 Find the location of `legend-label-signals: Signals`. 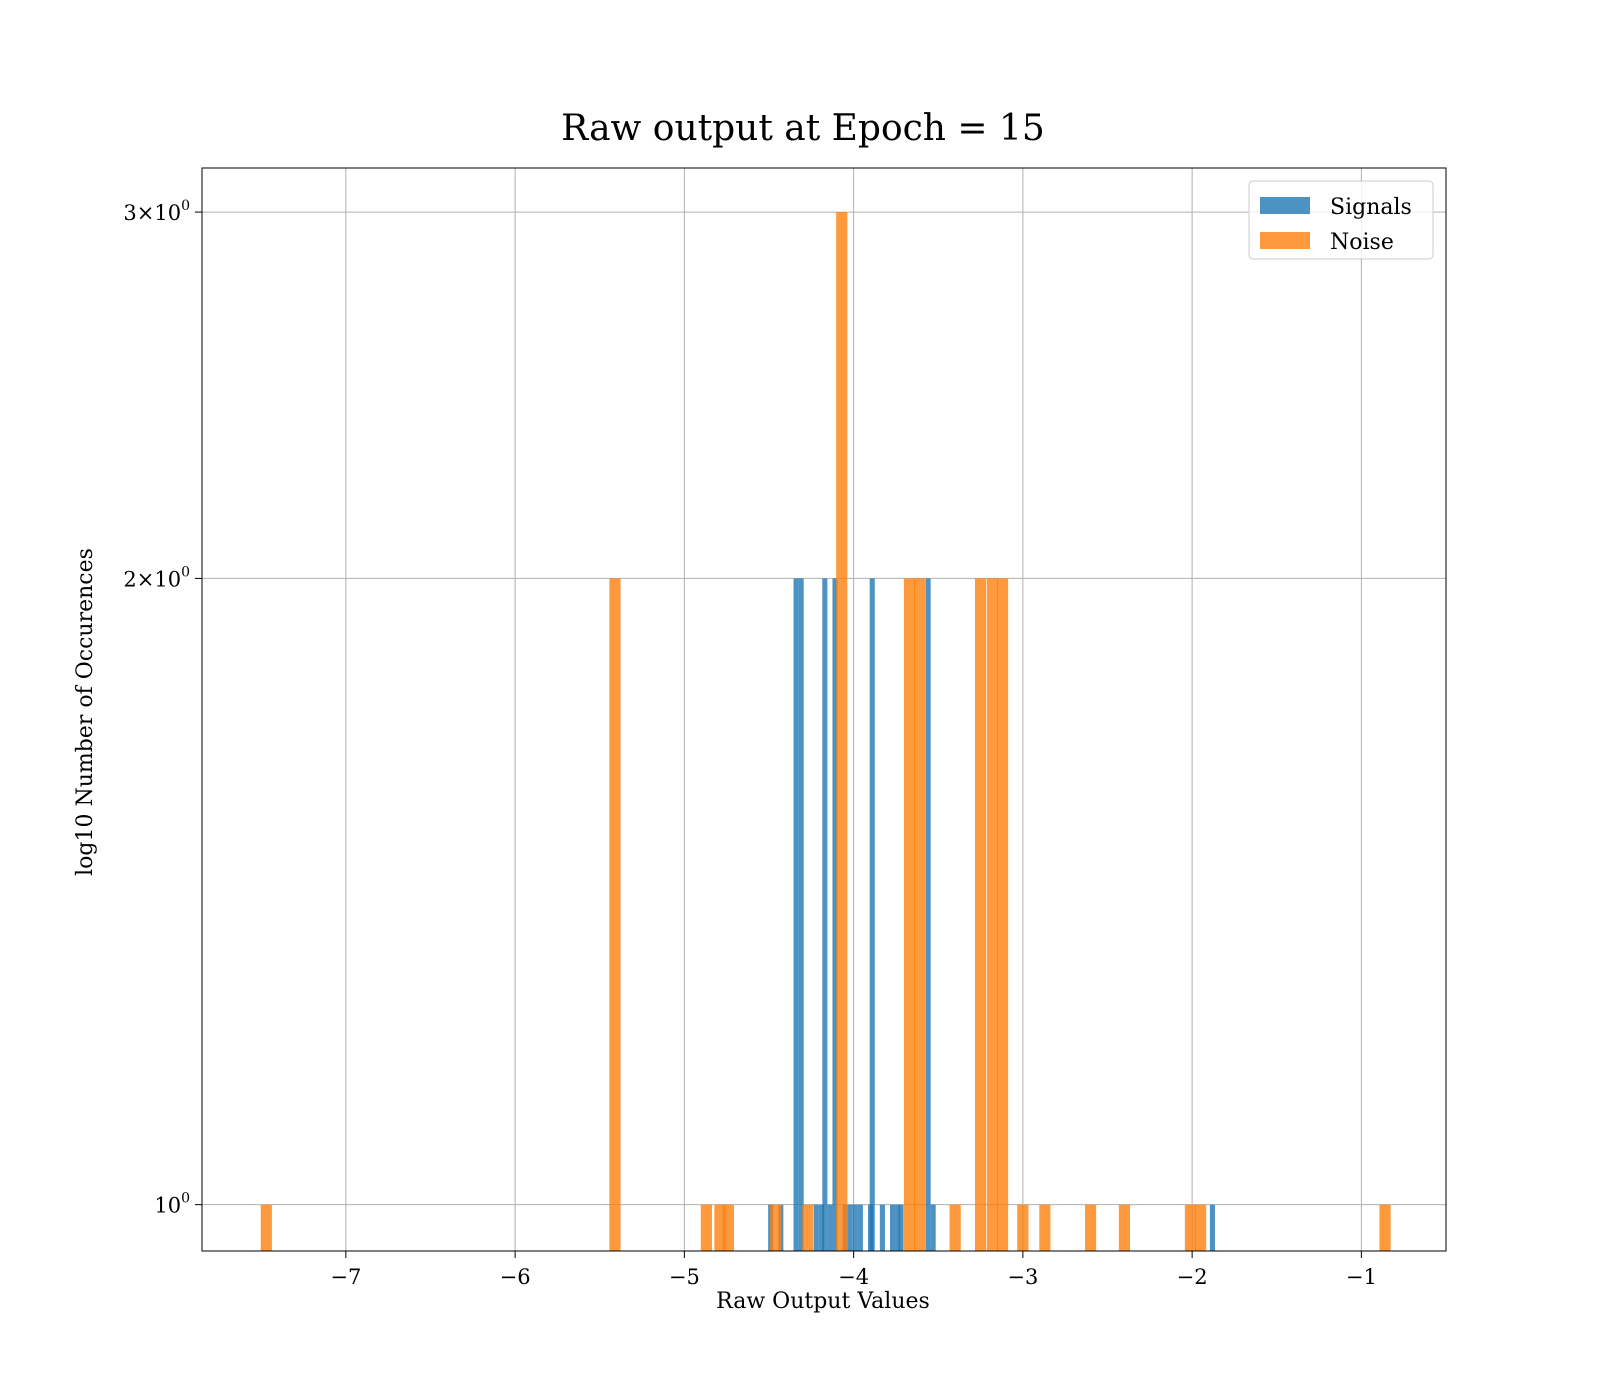

legend-label-signals: Signals is located at coordinates (1371, 207).